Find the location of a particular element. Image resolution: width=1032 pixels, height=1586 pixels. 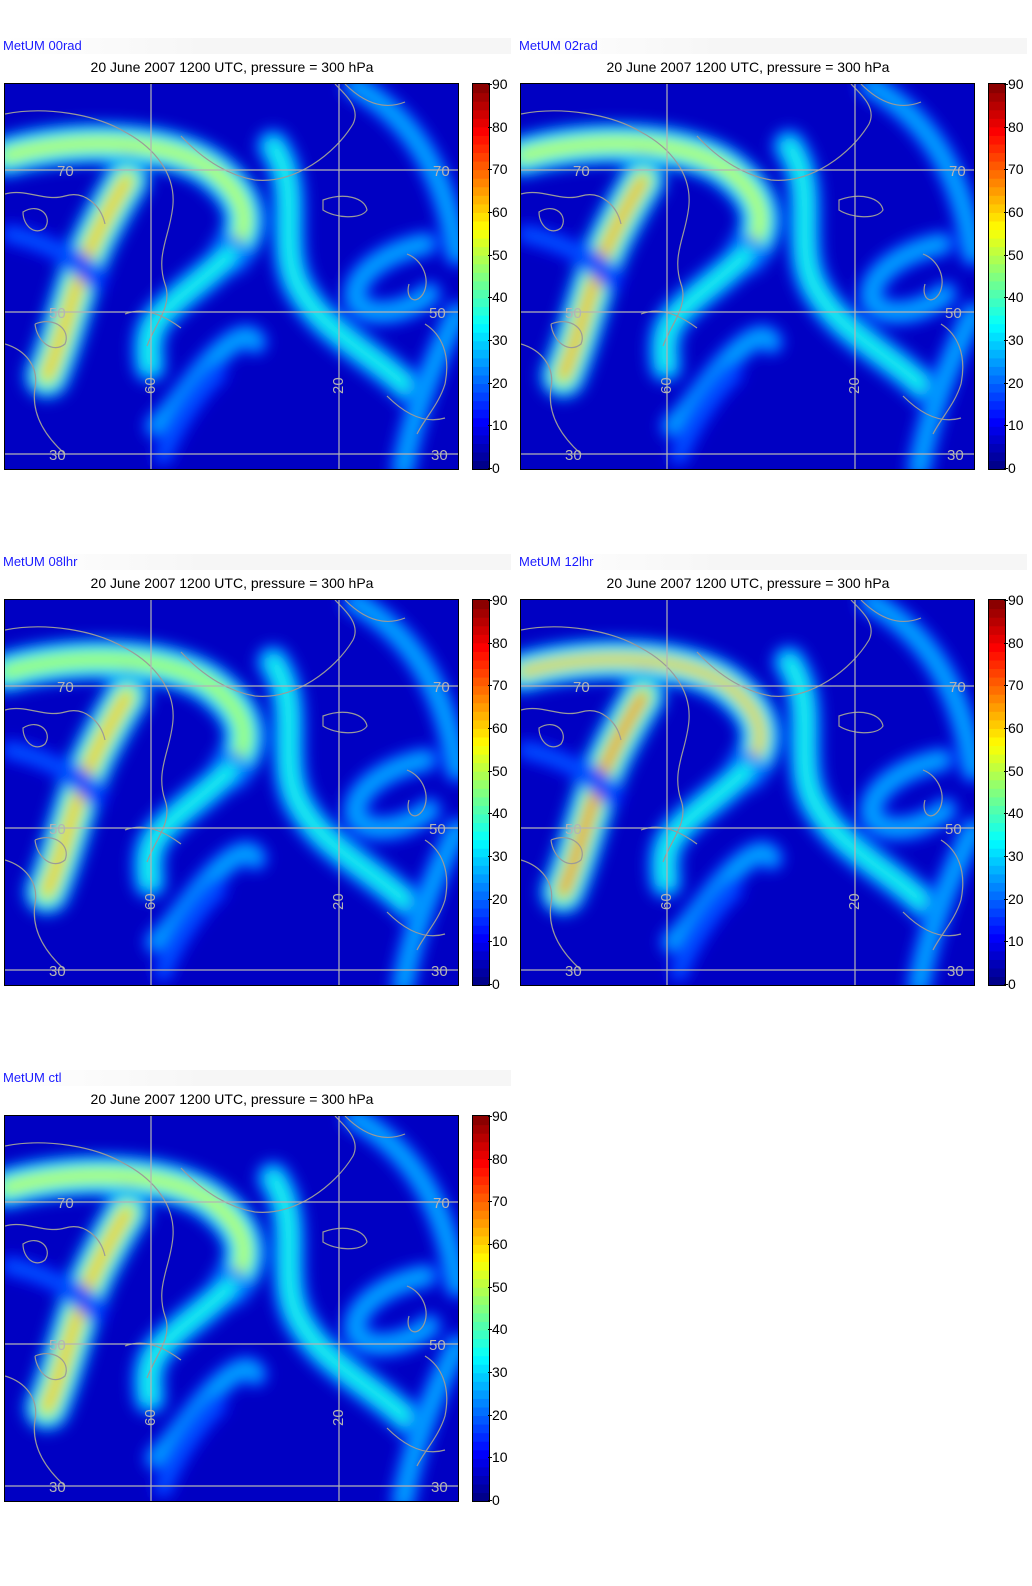

wind-band-north-arc is located at coordinates (127, 198).